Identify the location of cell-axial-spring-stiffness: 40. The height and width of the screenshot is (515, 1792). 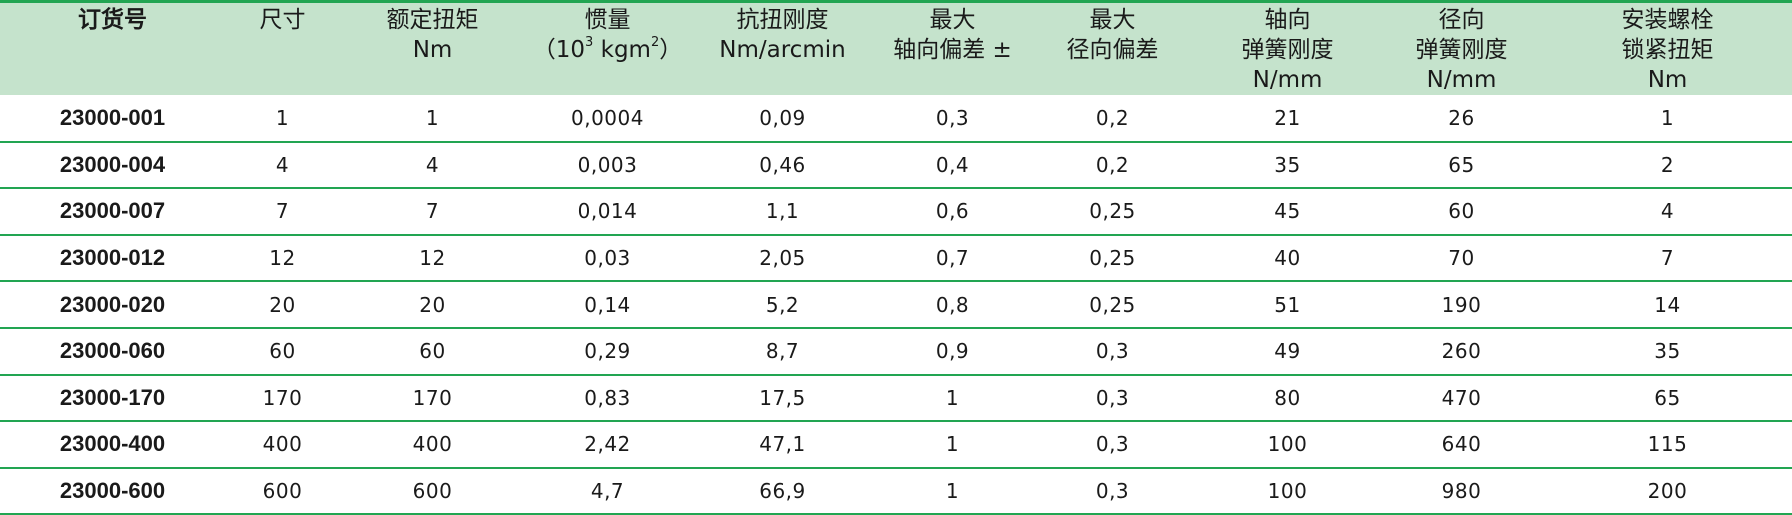
(1287, 258).